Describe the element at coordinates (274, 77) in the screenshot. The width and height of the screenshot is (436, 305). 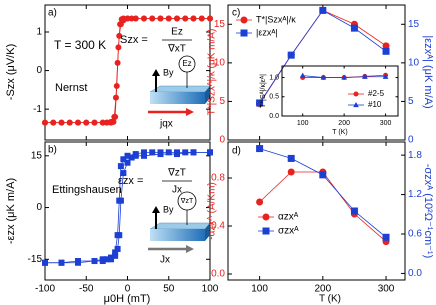
I see `y-tick-label: 1.0` at that location.